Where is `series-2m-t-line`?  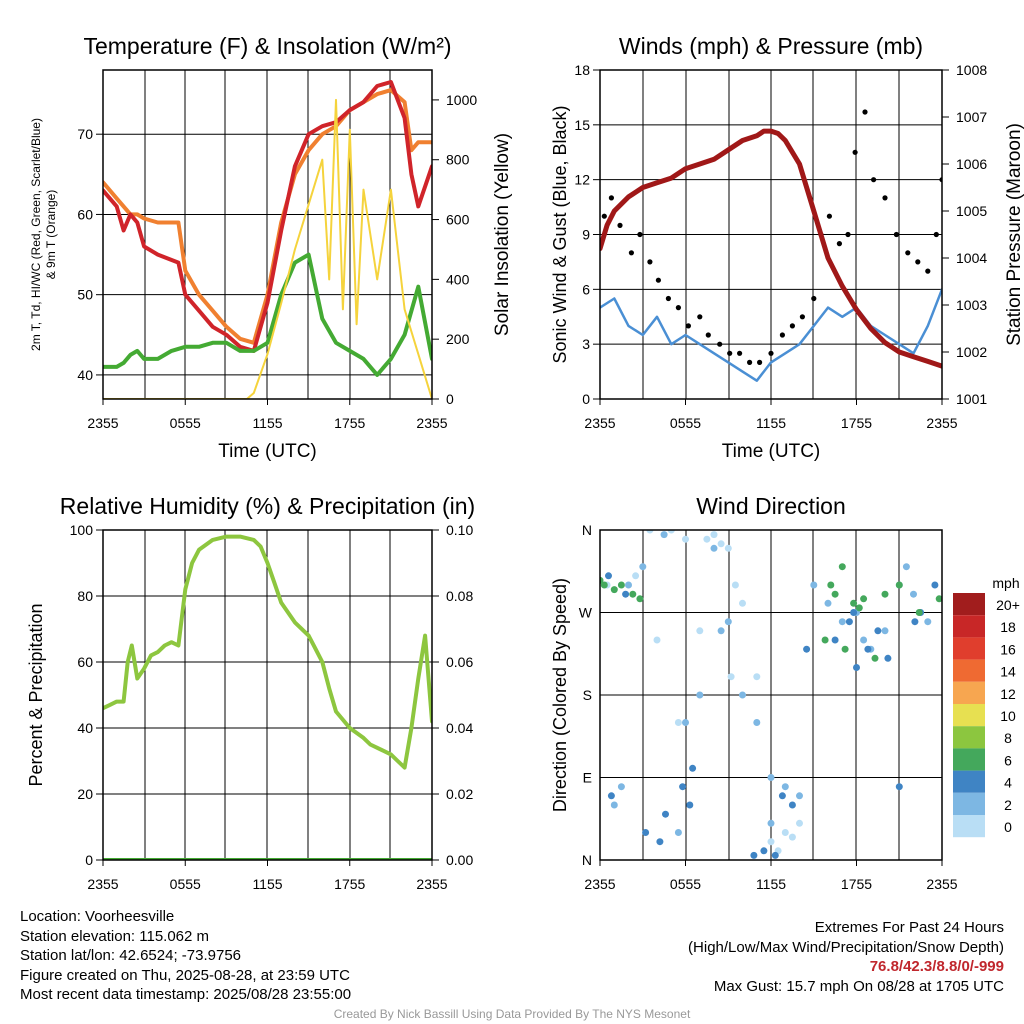
series-2m-t-line is located at coordinates (267, 216).